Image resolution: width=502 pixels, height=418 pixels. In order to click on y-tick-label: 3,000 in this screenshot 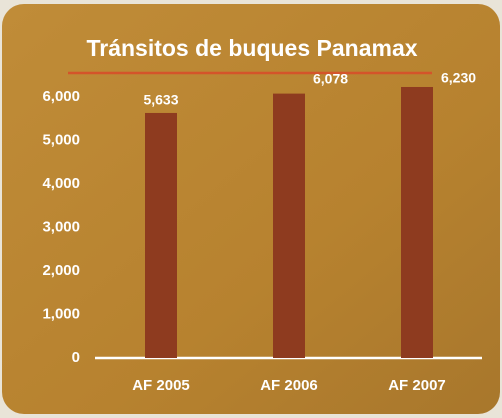, I will do `click(61, 226)`.